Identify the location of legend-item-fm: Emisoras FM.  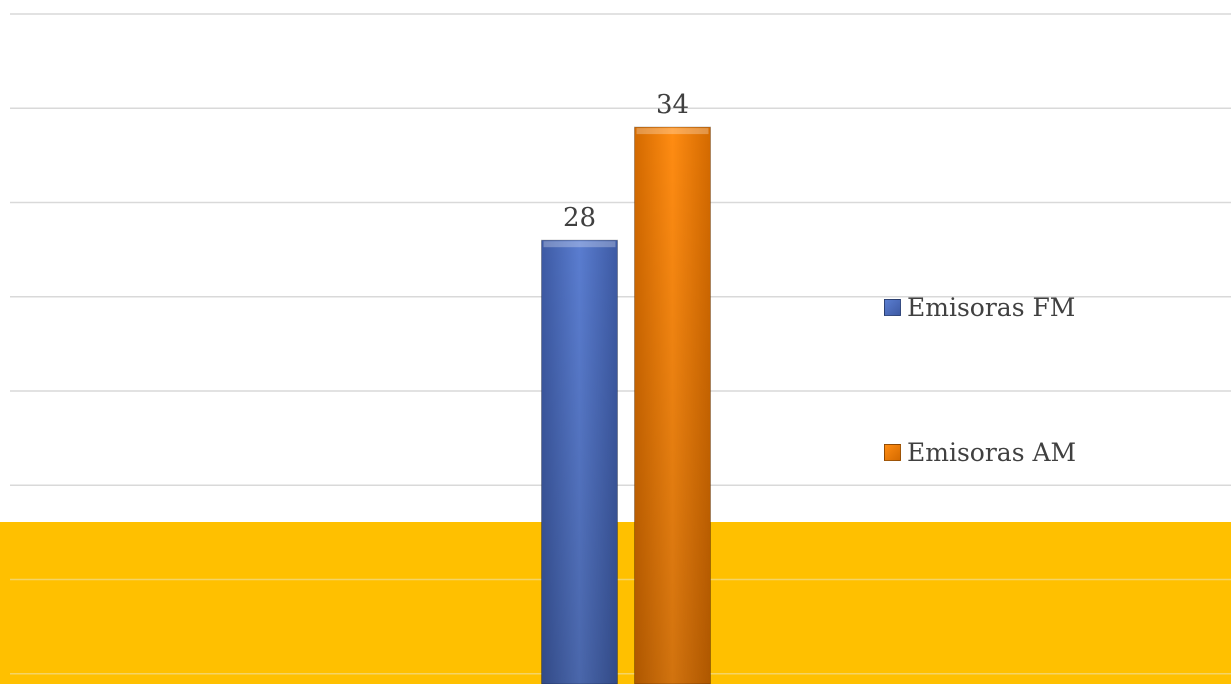
(980, 307).